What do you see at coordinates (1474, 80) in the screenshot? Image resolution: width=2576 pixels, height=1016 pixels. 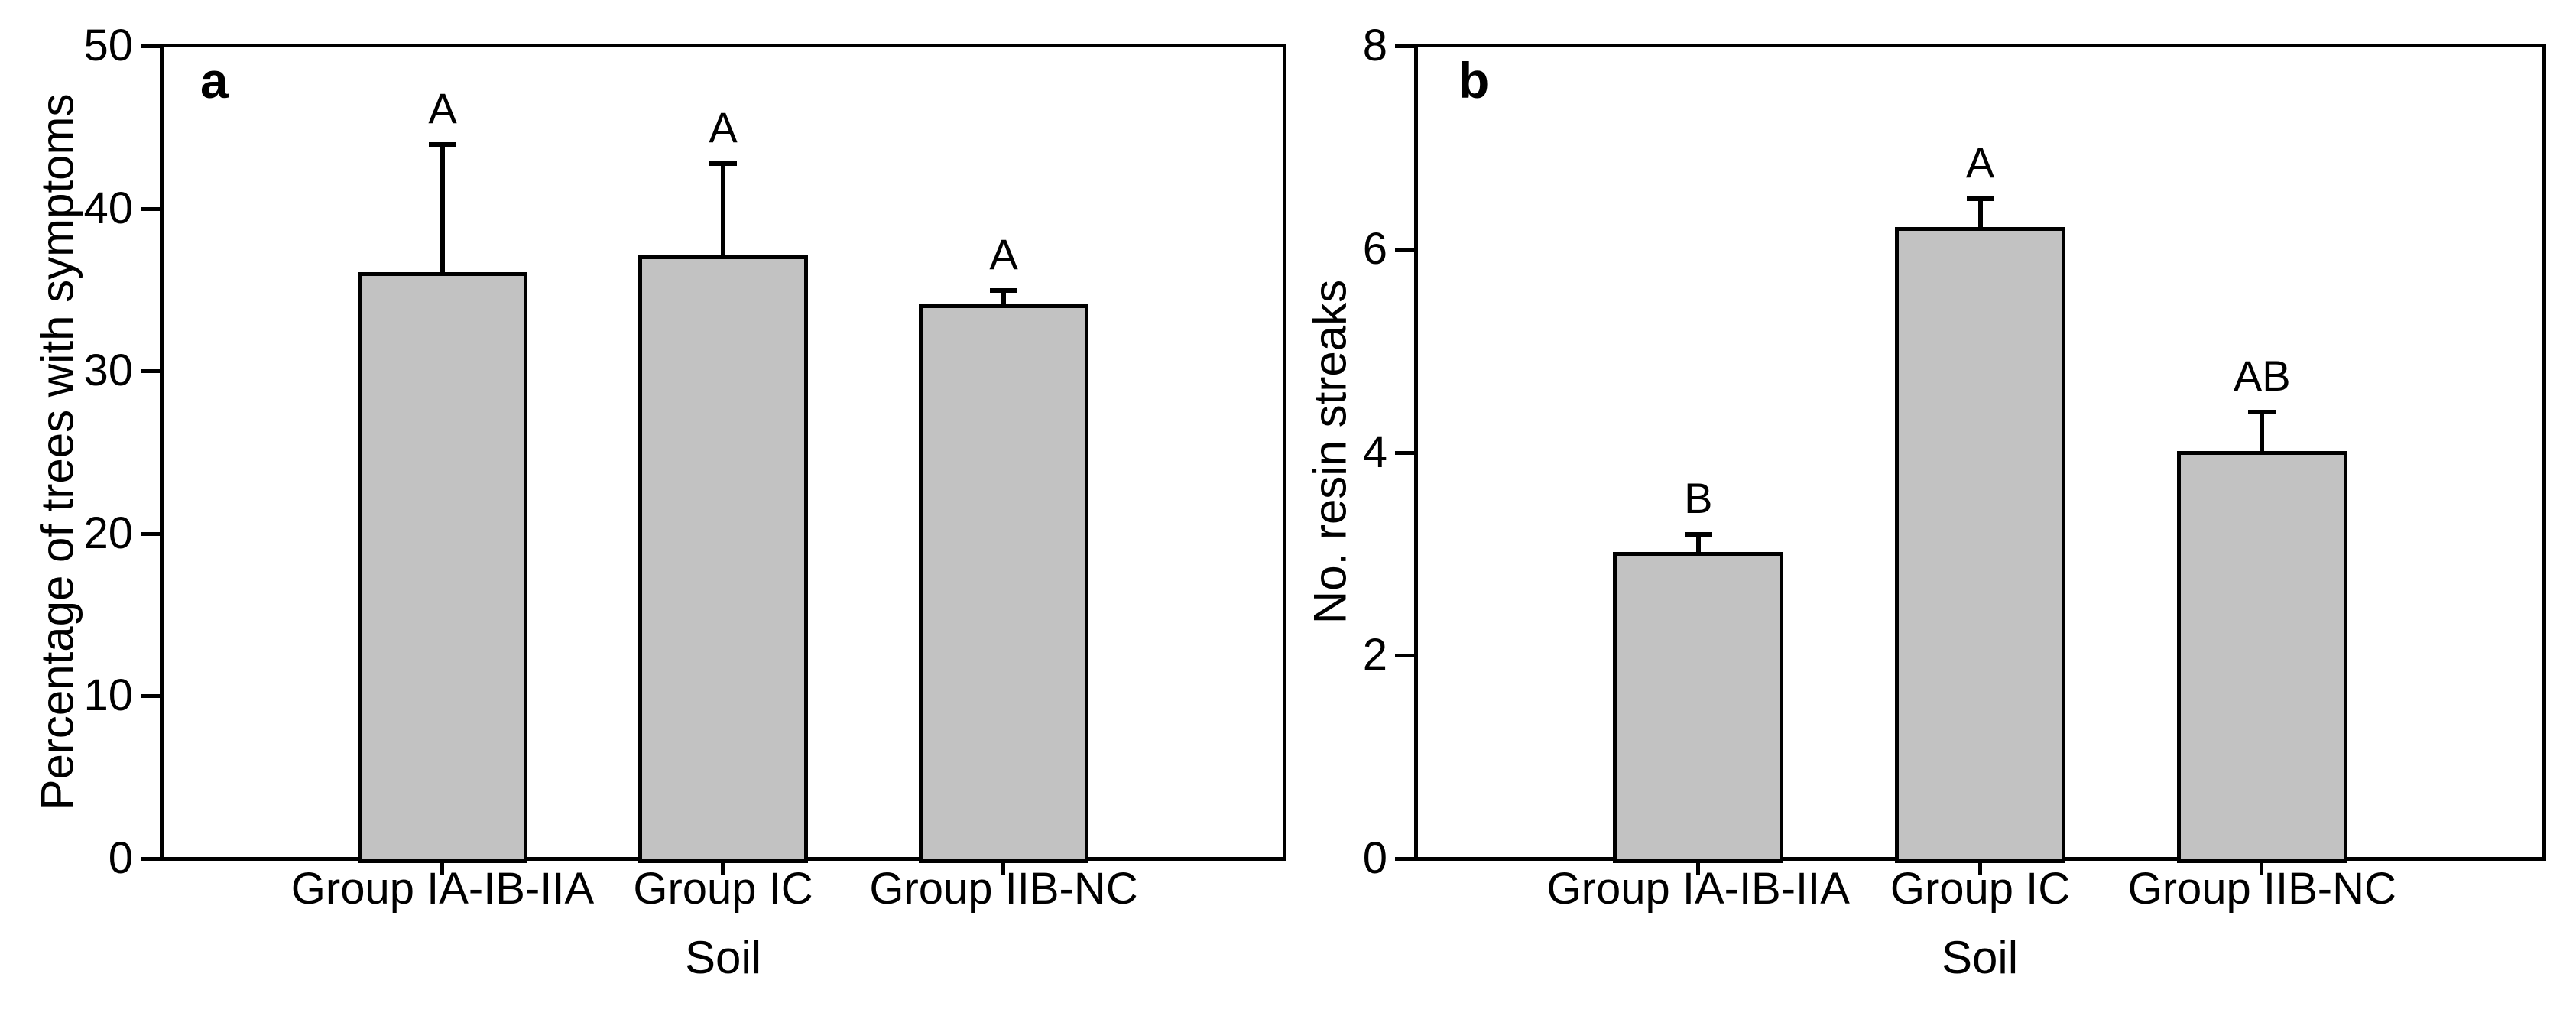 I see `panel-letter-b: b` at bounding box center [1474, 80].